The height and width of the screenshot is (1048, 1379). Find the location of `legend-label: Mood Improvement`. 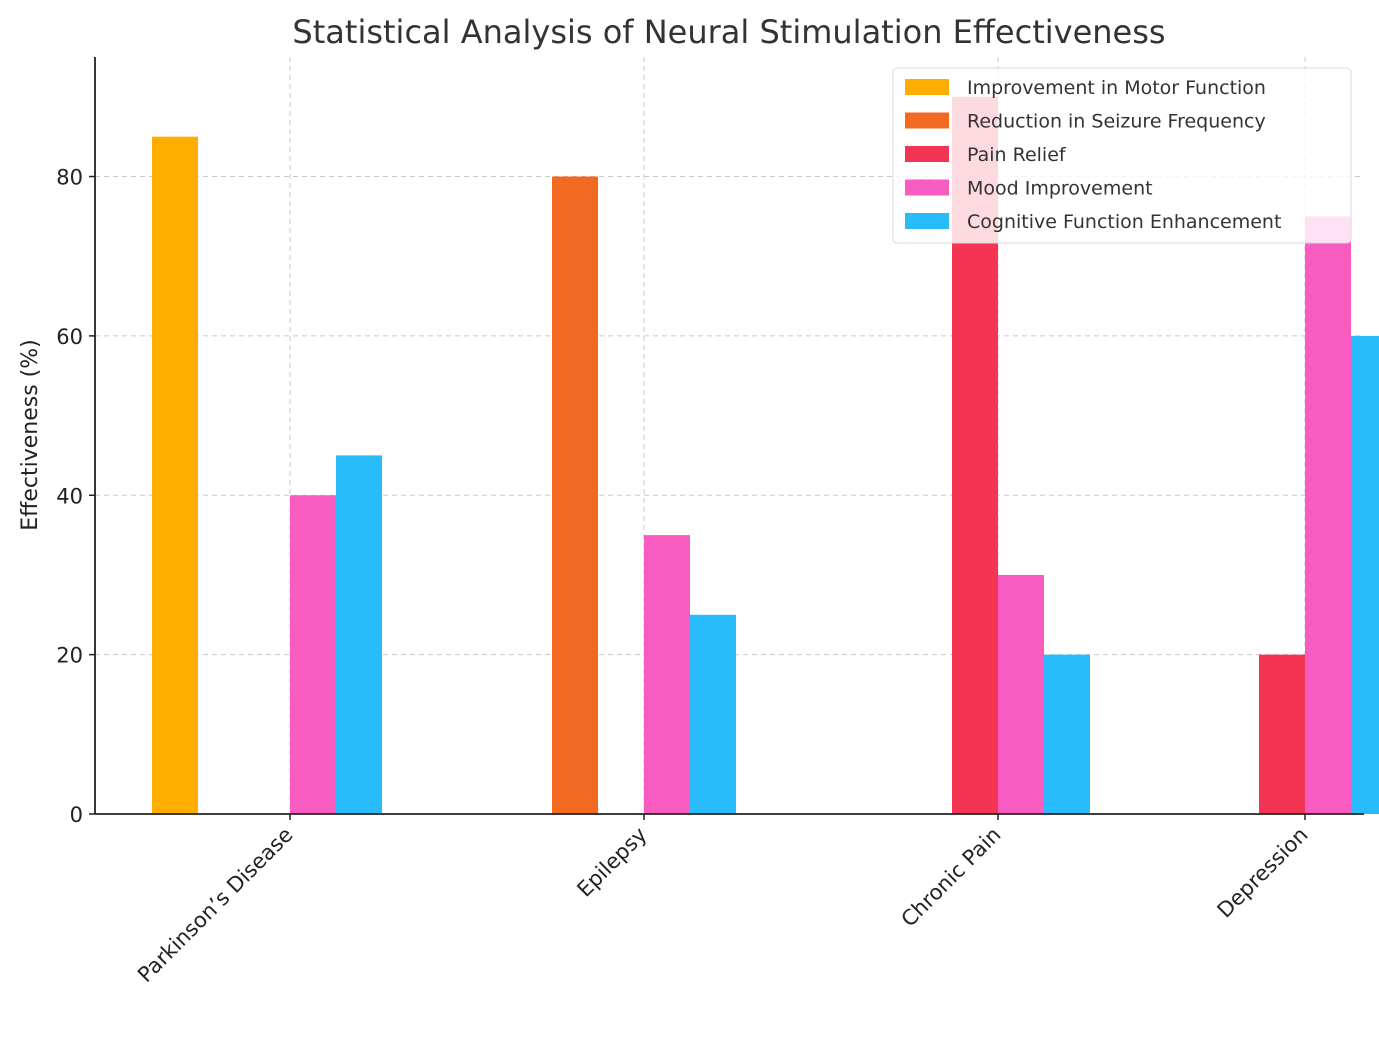

legend-label: Mood Improvement is located at coordinates (1060, 189).